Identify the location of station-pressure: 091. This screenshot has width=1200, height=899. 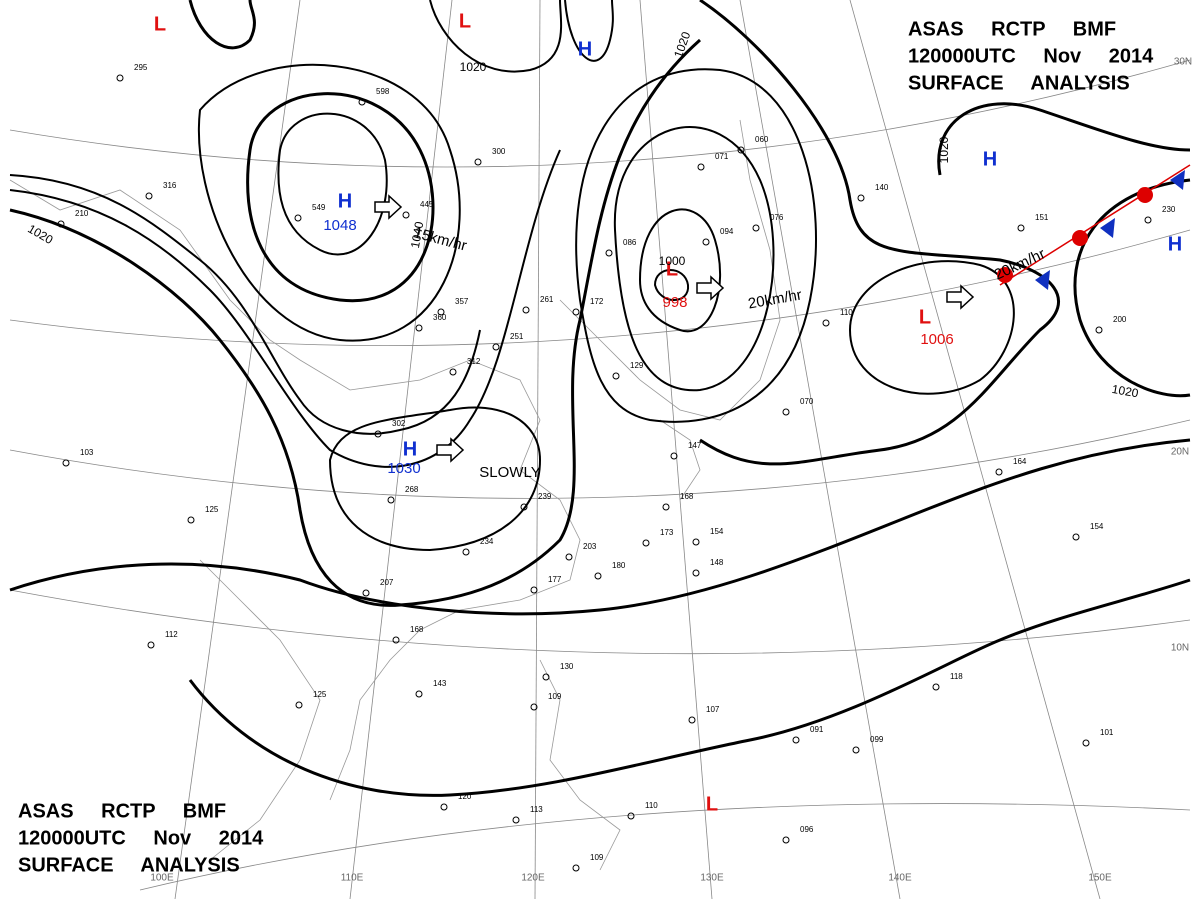
(817, 729).